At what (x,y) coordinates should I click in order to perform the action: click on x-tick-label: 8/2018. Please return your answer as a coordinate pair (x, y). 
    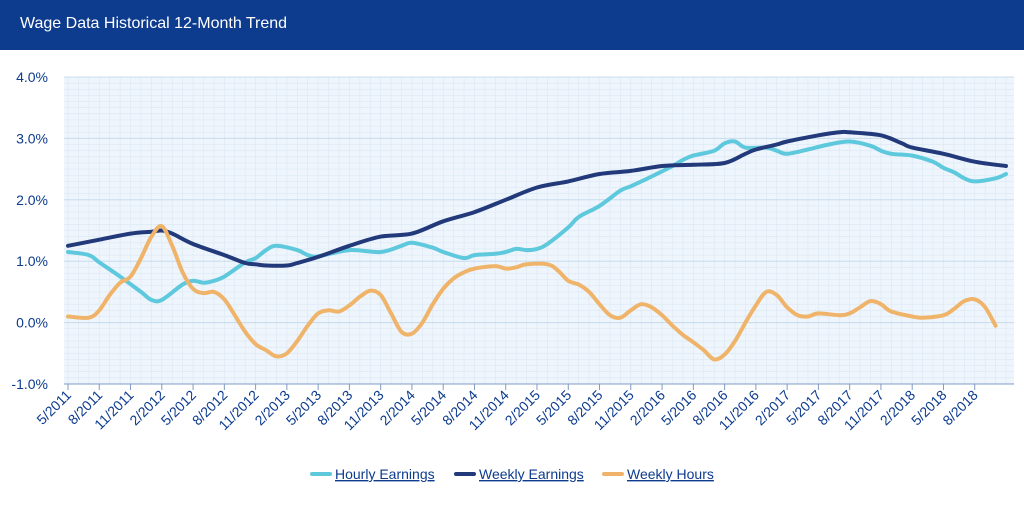
    Looking at the image, I should click on (960, 408).